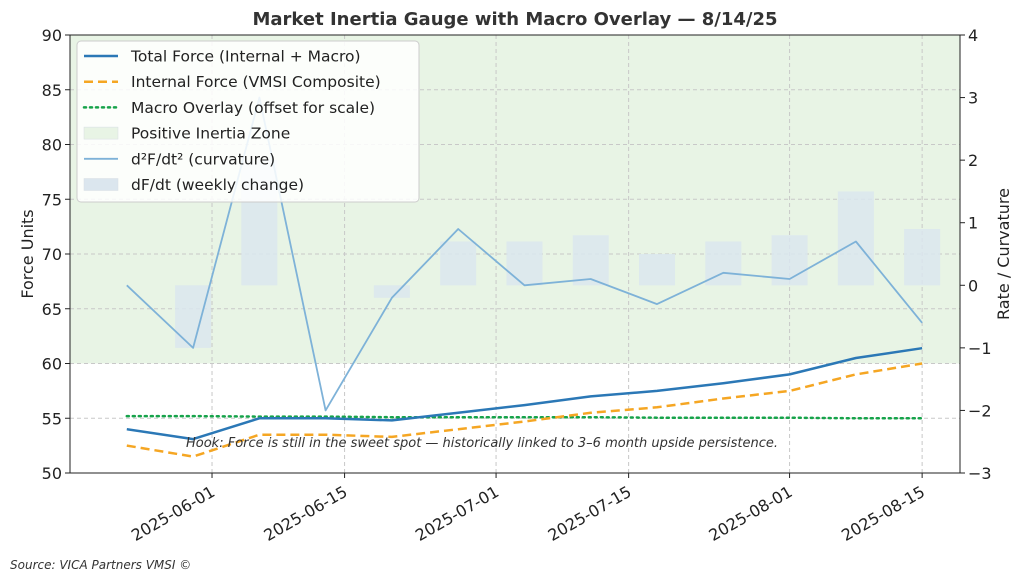 Image resolution: width=1024 pixels, height=584 pixels. Describe the element at coordinates (973, 223) in the screenshot. I see `y2-tick-label: 1` at that location.